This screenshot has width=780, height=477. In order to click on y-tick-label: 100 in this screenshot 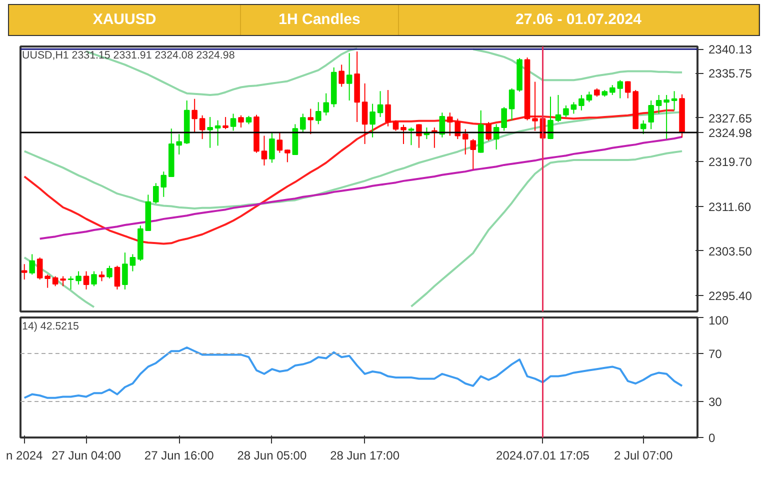, I will do `click(718, 321)`.